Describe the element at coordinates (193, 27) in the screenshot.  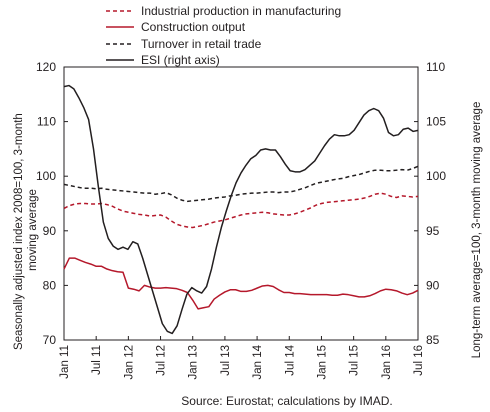
I see `legend-label-construction: Construction output` at that location.